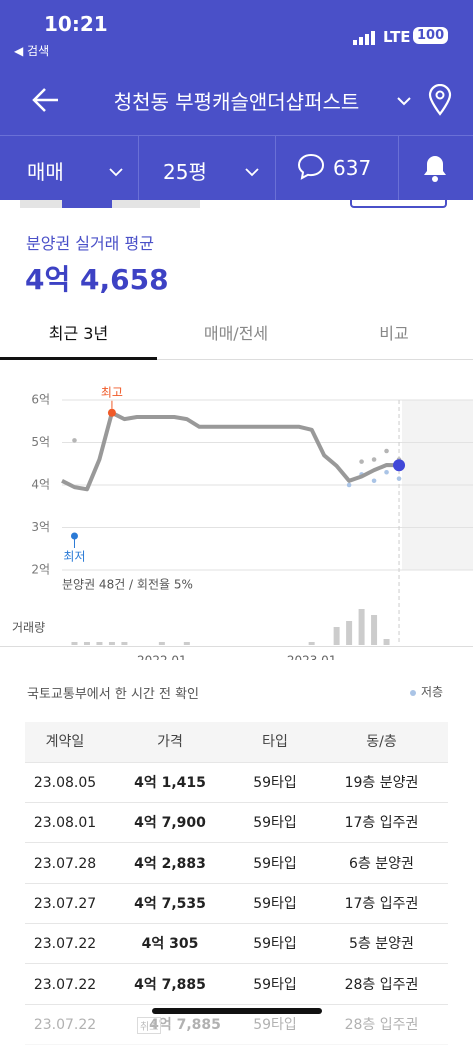 The width and height of the screenshot is (473, 1045). I want to click on battery: 100, so click(431, 35).